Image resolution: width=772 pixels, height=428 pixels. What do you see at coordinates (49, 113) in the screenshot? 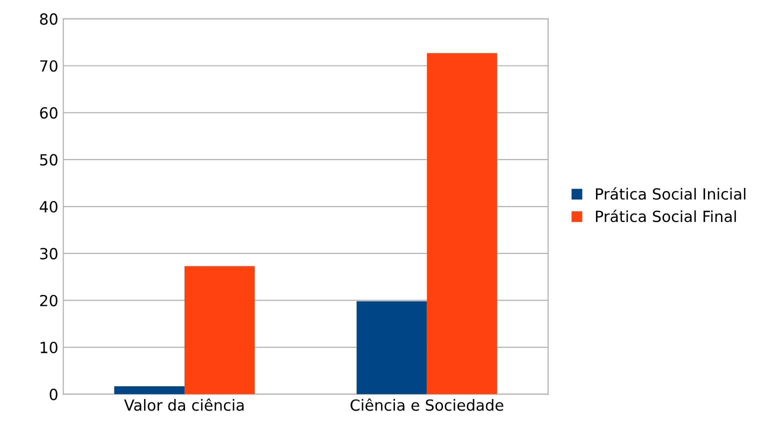
I see `y-tick-label: 60` at bounding box center [49, 113].